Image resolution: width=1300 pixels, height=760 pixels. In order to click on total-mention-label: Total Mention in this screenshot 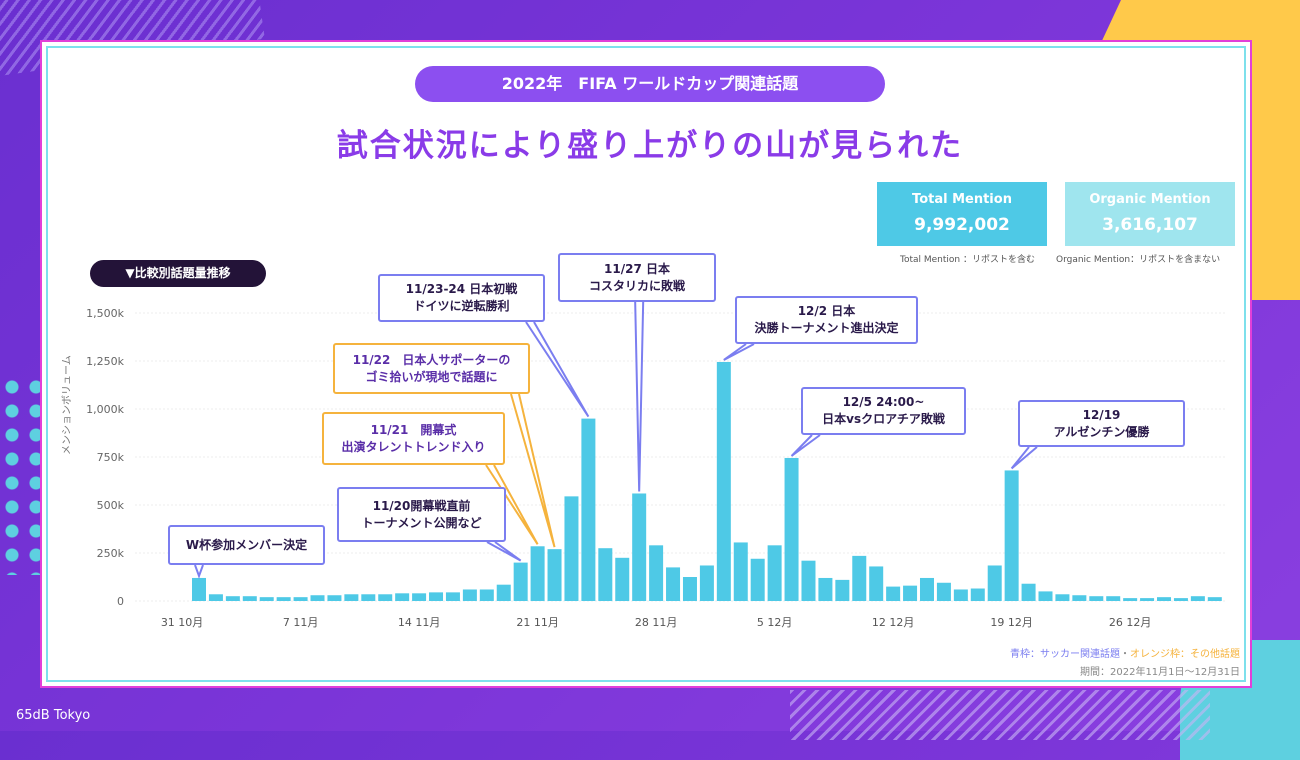, I will do `click(962, 199)`.